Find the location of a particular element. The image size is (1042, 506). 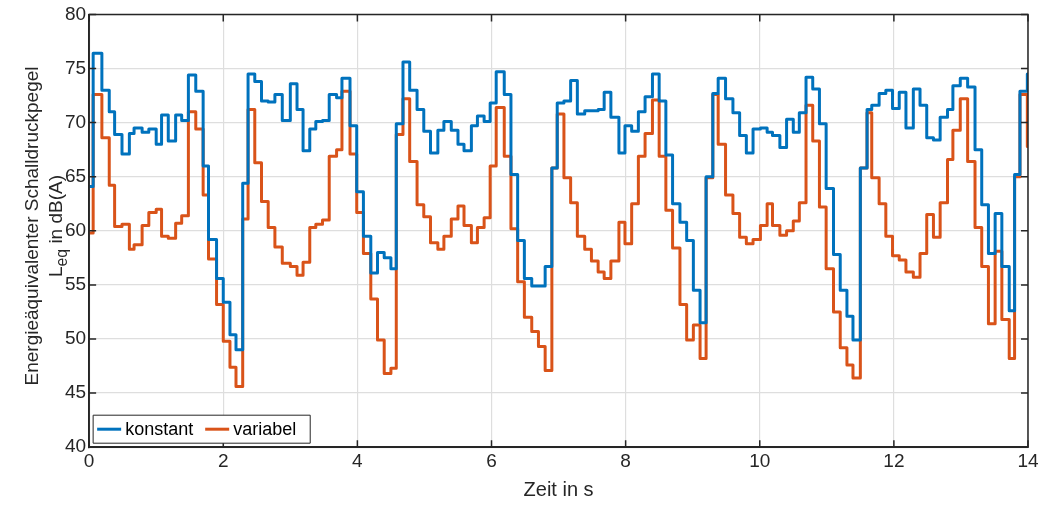

x-tick-label: 8 is located at coordinates (625, 460).